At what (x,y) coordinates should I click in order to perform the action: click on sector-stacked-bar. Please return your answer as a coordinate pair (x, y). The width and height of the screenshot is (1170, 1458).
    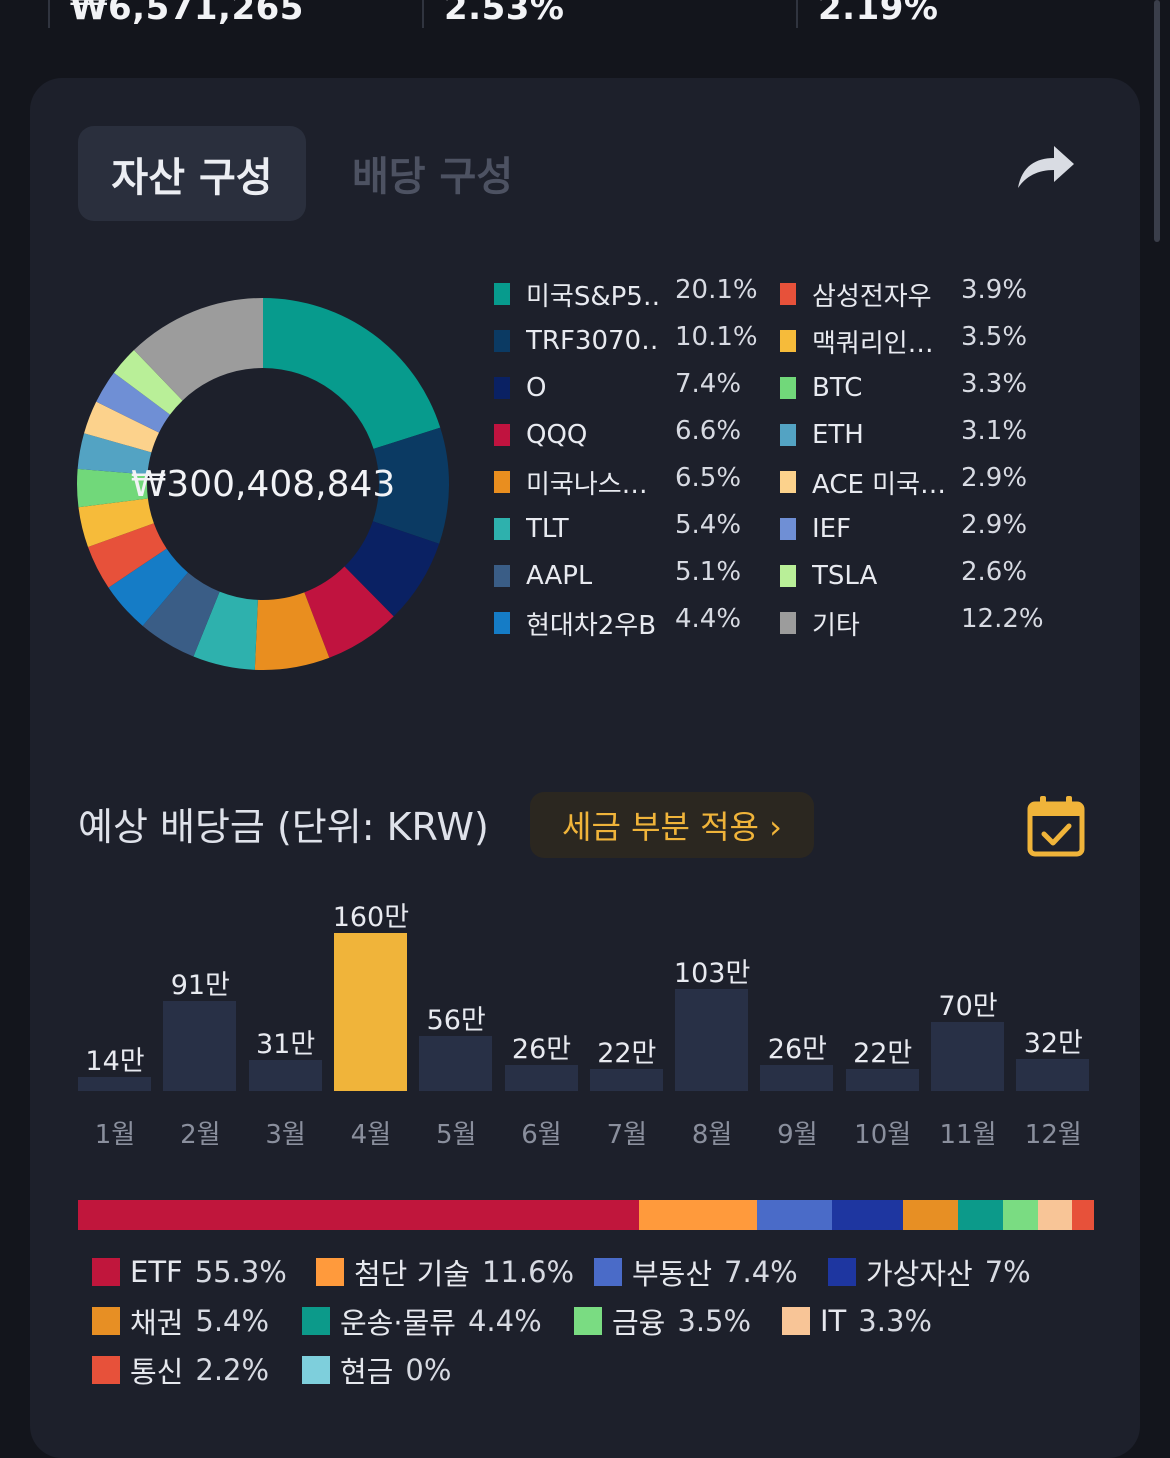
    Looking at the image, I should click on (586, 1215).